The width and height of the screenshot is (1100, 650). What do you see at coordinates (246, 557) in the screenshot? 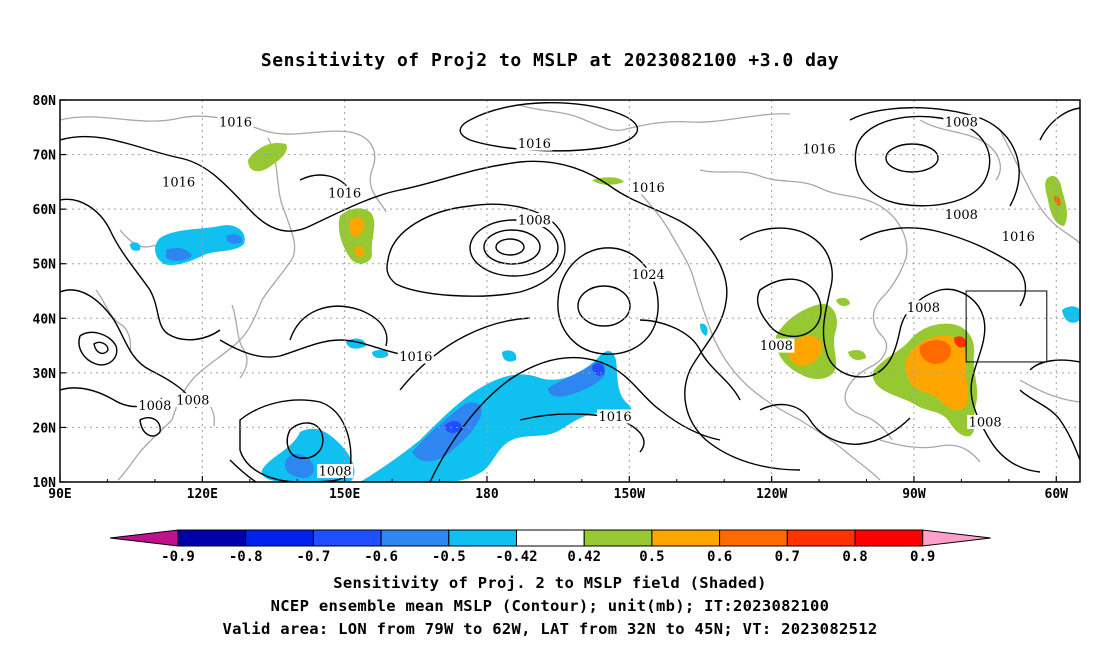
I see `colorbar-tick-label: -0.8` at bounding box center [246, 557].